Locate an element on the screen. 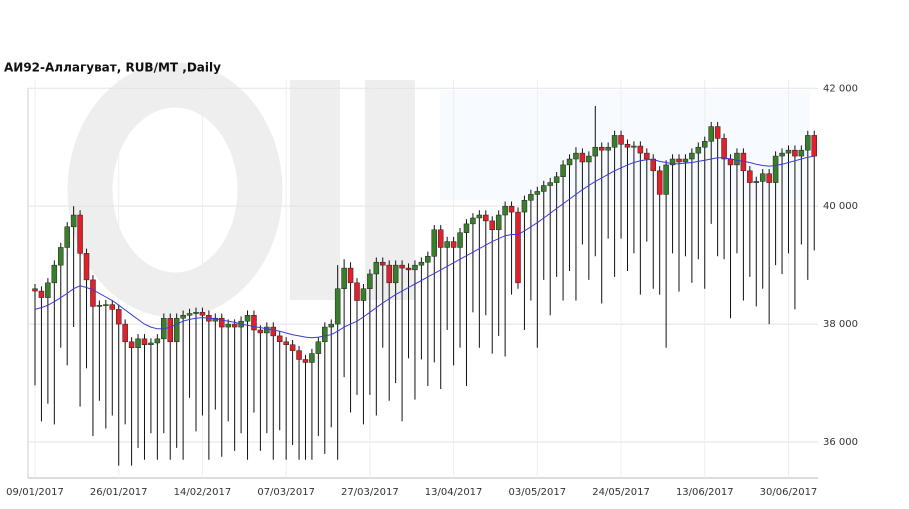 The width and height of the screenshot is (909, 509). x-tick-label: 30/06/2017 is located at coordinates (789, 492).